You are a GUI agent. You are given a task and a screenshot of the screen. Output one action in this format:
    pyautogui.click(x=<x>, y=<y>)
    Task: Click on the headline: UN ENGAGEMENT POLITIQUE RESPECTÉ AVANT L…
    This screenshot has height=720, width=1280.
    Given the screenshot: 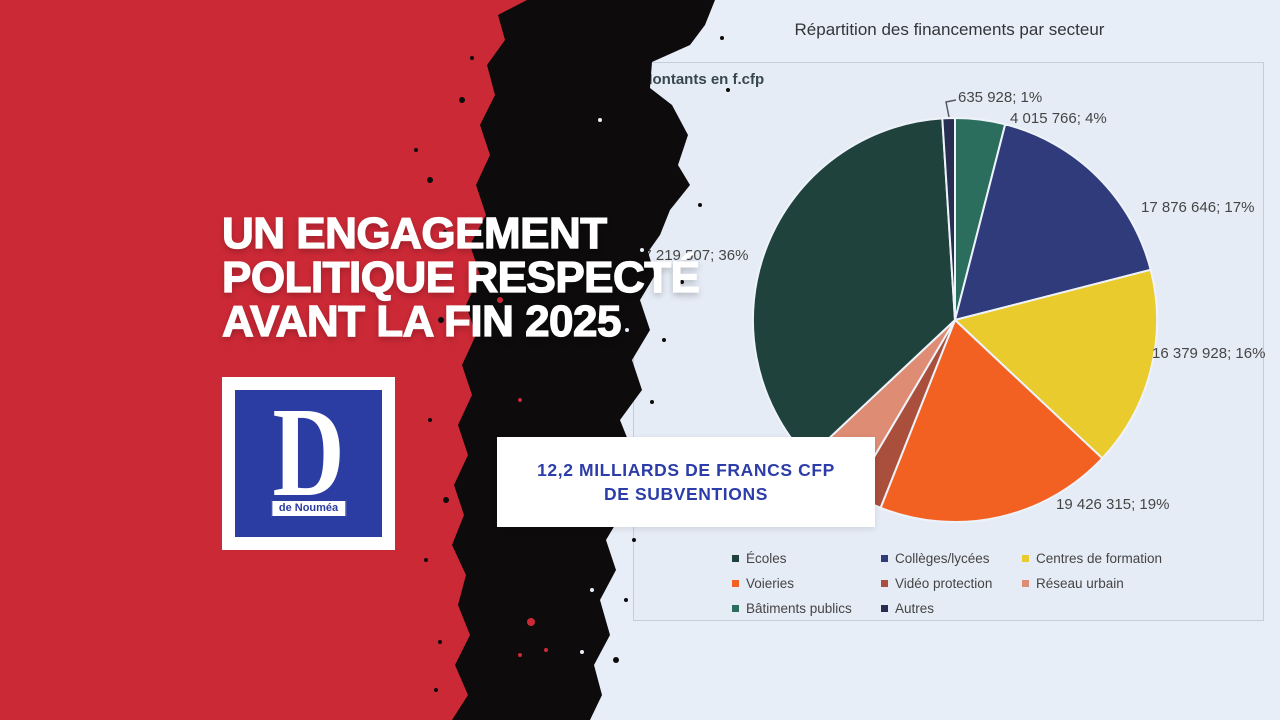 What is the action you would take?
    pyautogui.click(x=460, y=277)
    